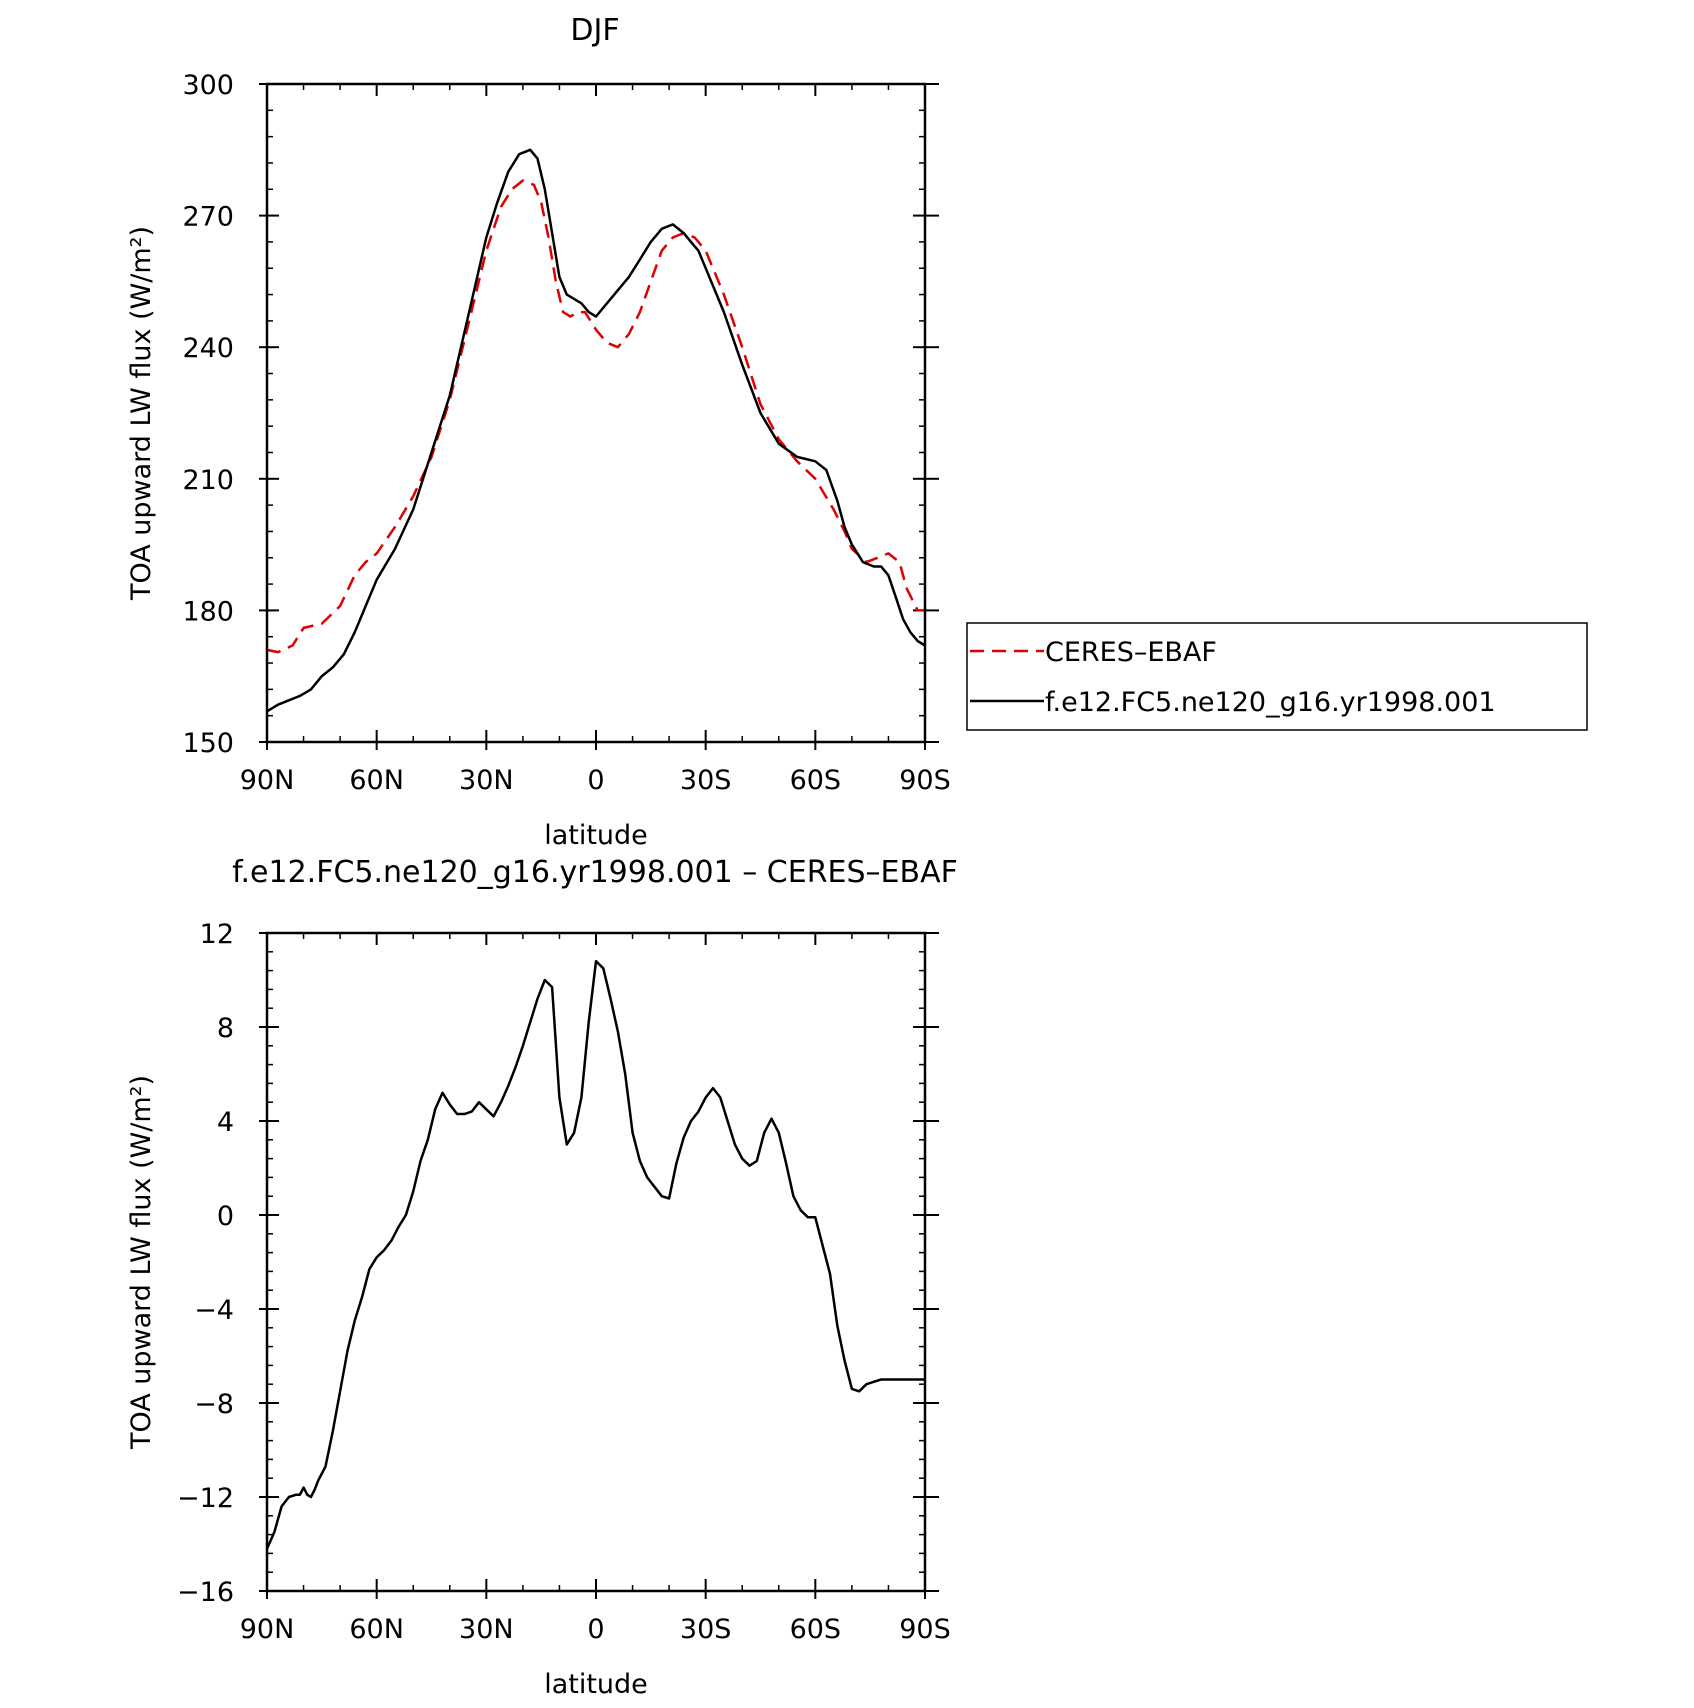 The image size is (1694, 1708). I want to click on y-tick-label: 8, so click(225, 1028).